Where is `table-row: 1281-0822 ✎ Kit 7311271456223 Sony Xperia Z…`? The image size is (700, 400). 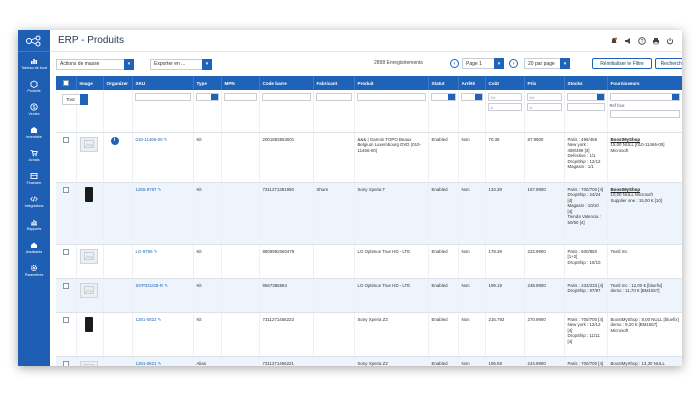
table-row: 1281-0822 ✎ Kit 7311271456223 Sony Xperia Z… is located at coordinates (369, 334).